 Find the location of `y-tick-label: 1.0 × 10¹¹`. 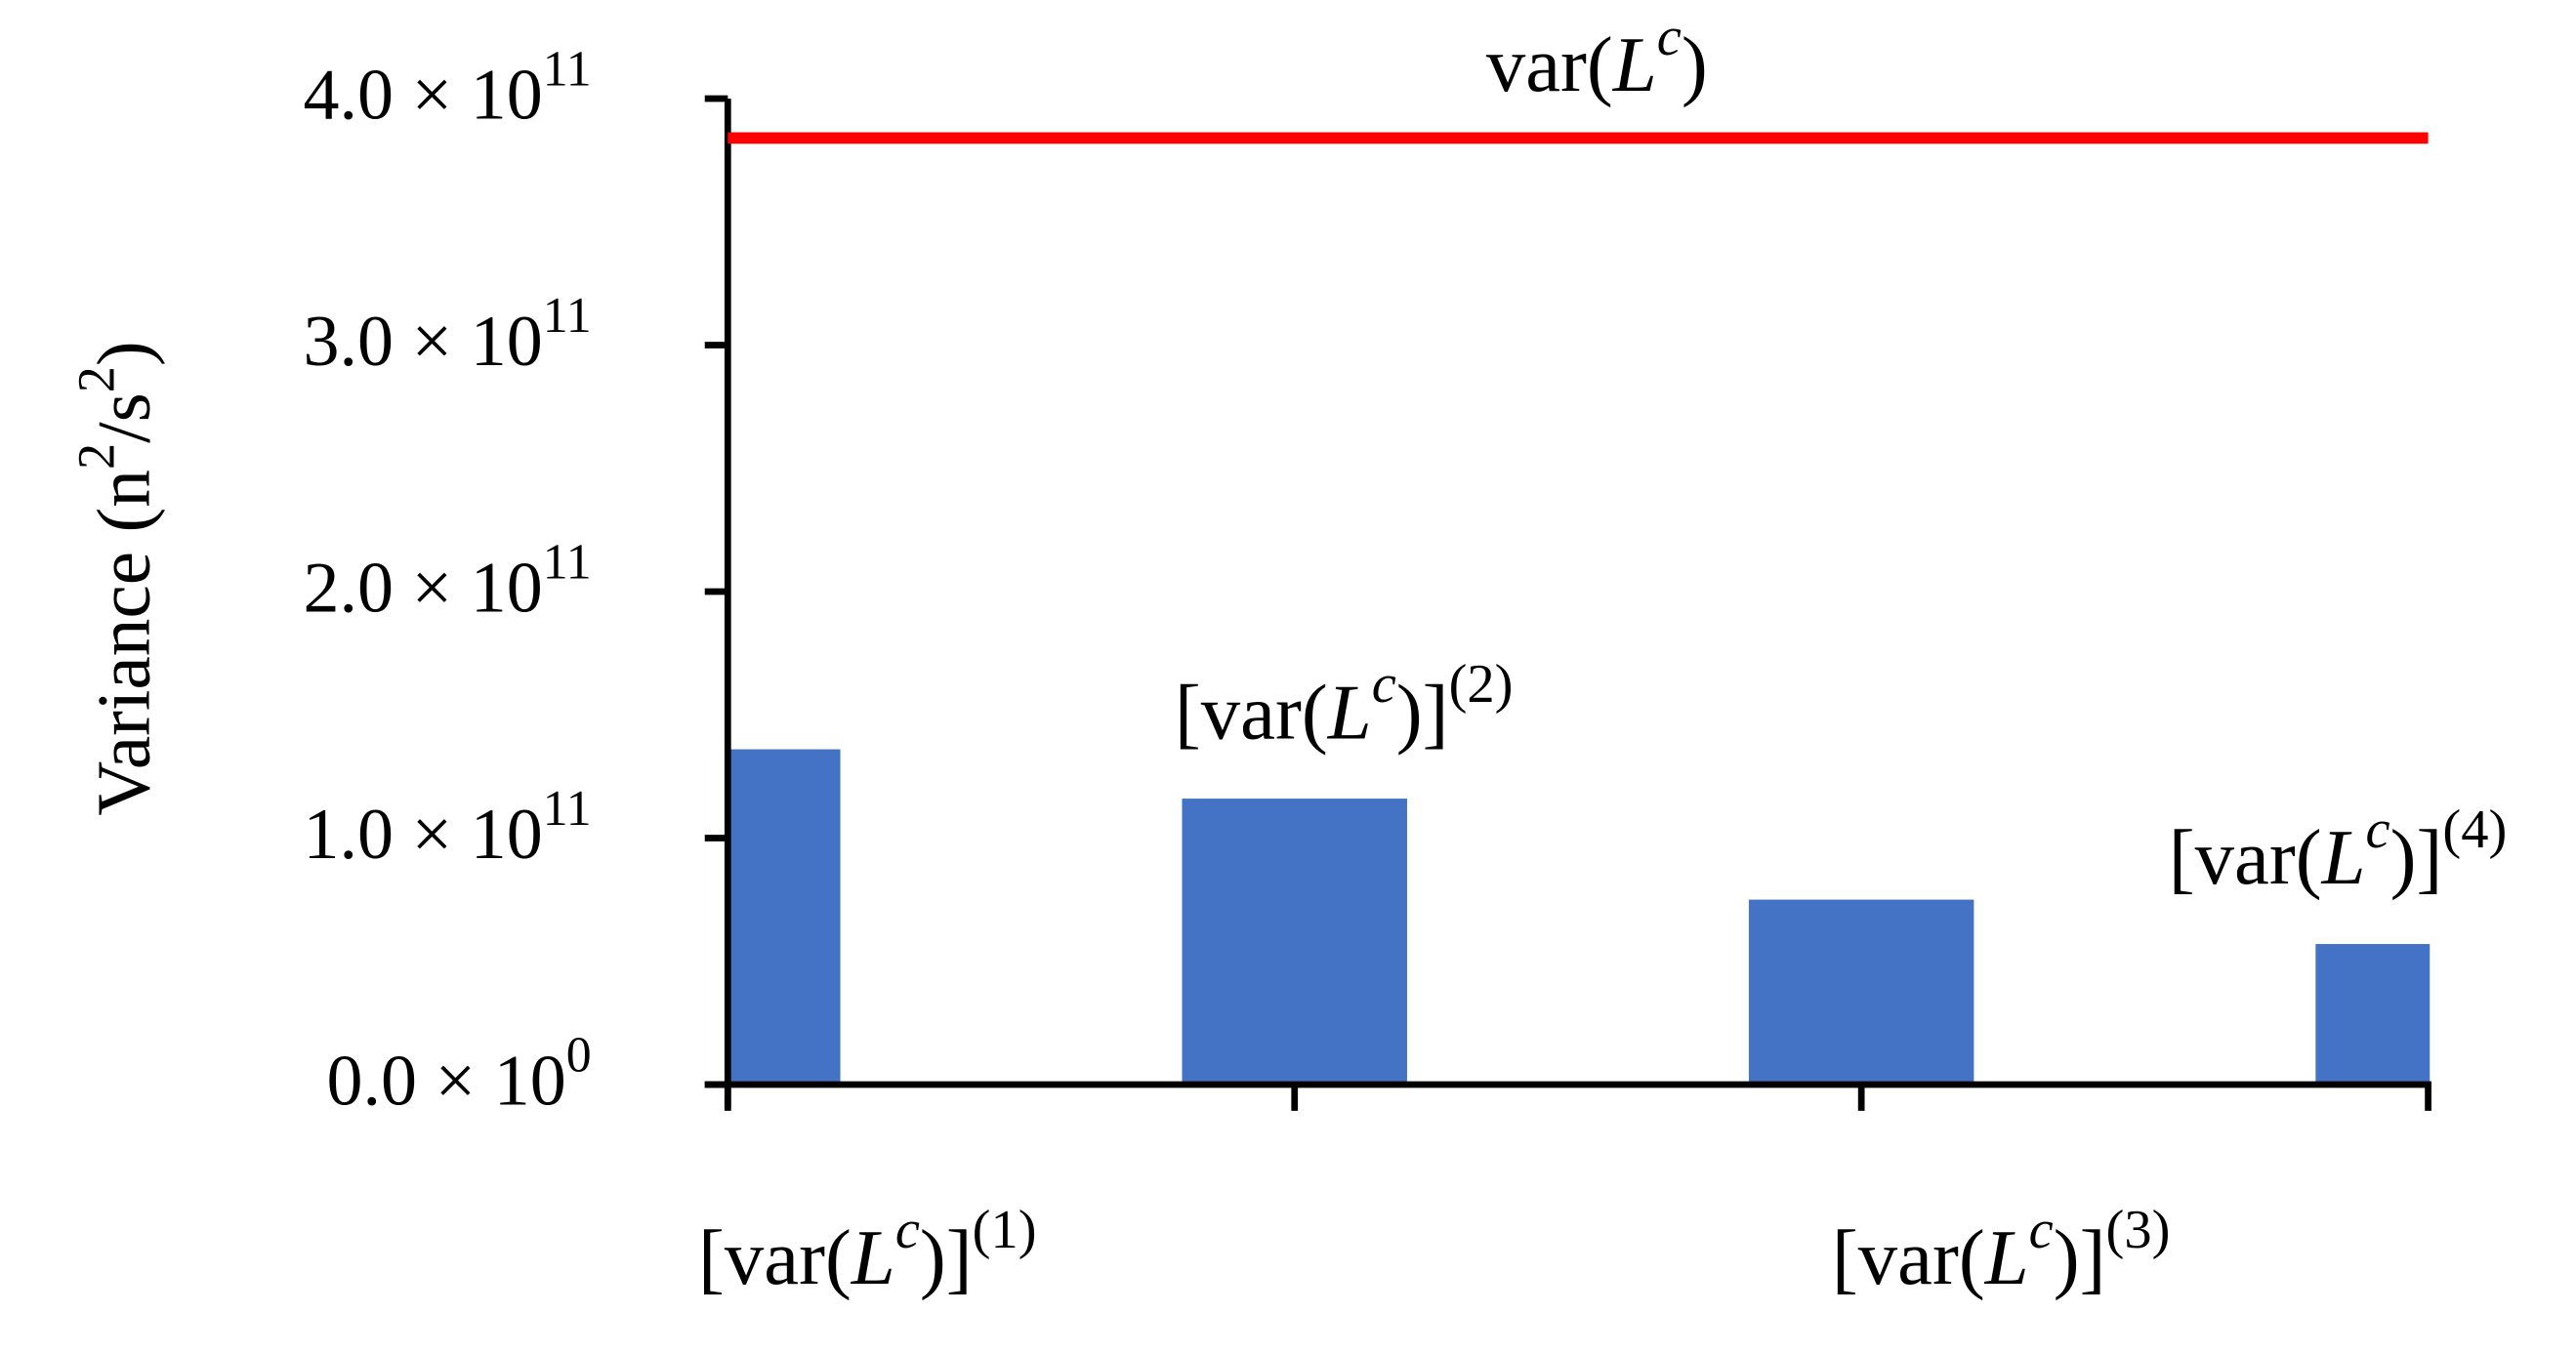

y-tick-label: 1.0 × 10¹¹ is located at coordinates (447, 828).